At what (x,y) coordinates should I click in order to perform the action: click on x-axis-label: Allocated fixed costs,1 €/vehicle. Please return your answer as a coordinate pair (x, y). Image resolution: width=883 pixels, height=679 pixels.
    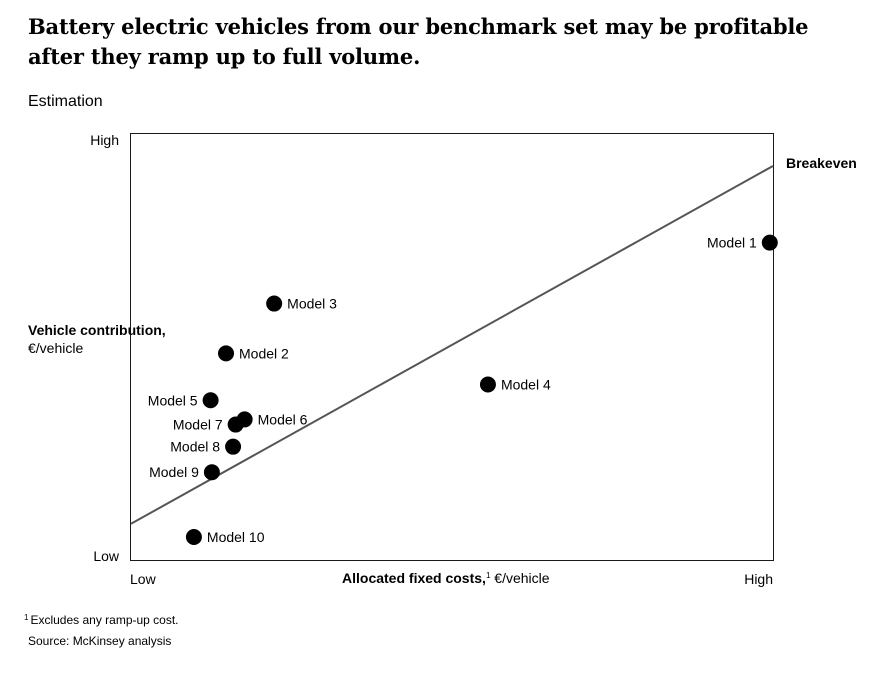
    Looking at the image, I should click on (446, 578).